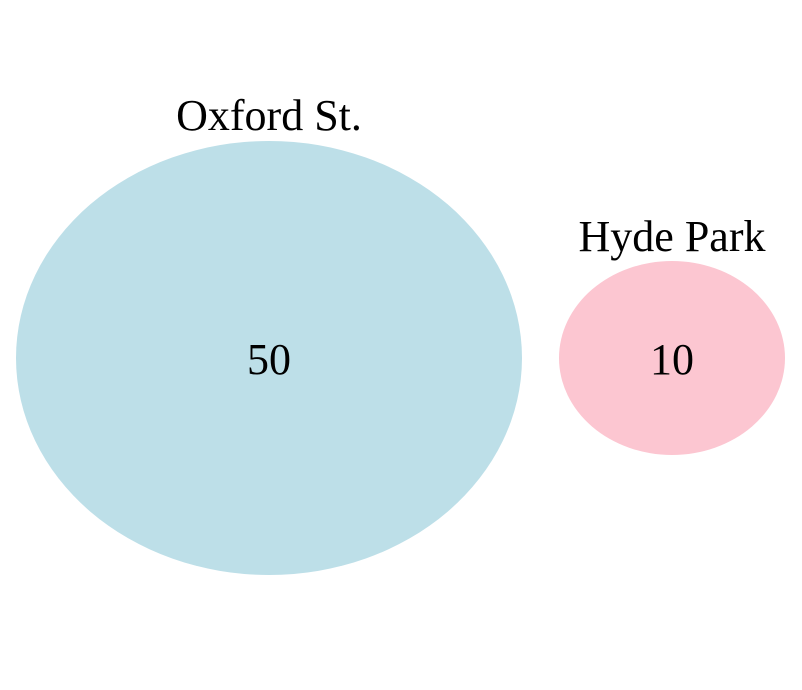  I want to click on hyde-park-label: Hyde Park, so click(672, 236).